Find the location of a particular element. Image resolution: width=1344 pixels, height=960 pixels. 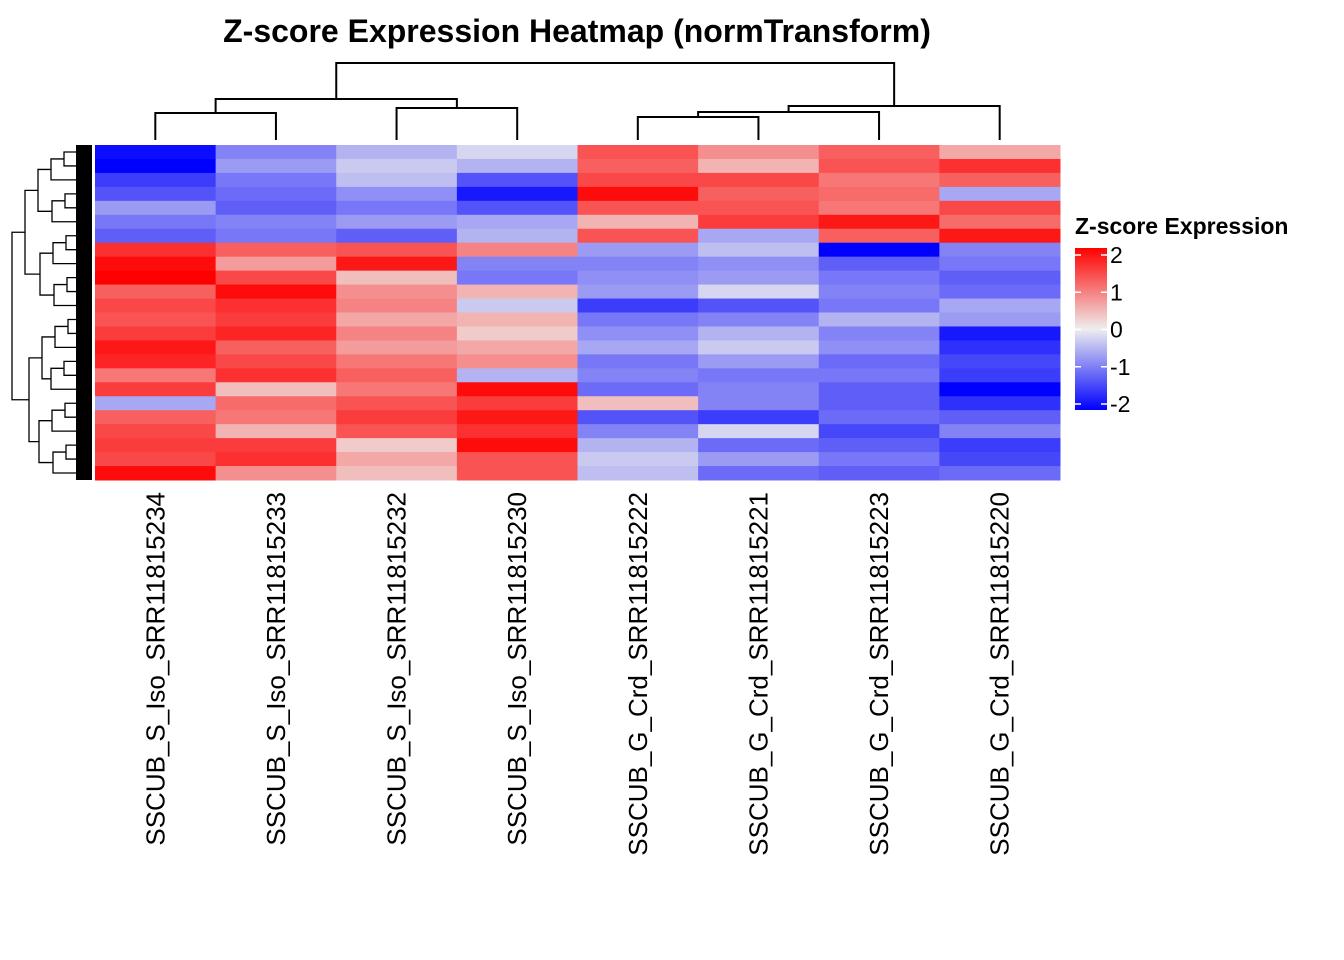

legend-tick-label: -2 is located at coordinates (1120, 404).